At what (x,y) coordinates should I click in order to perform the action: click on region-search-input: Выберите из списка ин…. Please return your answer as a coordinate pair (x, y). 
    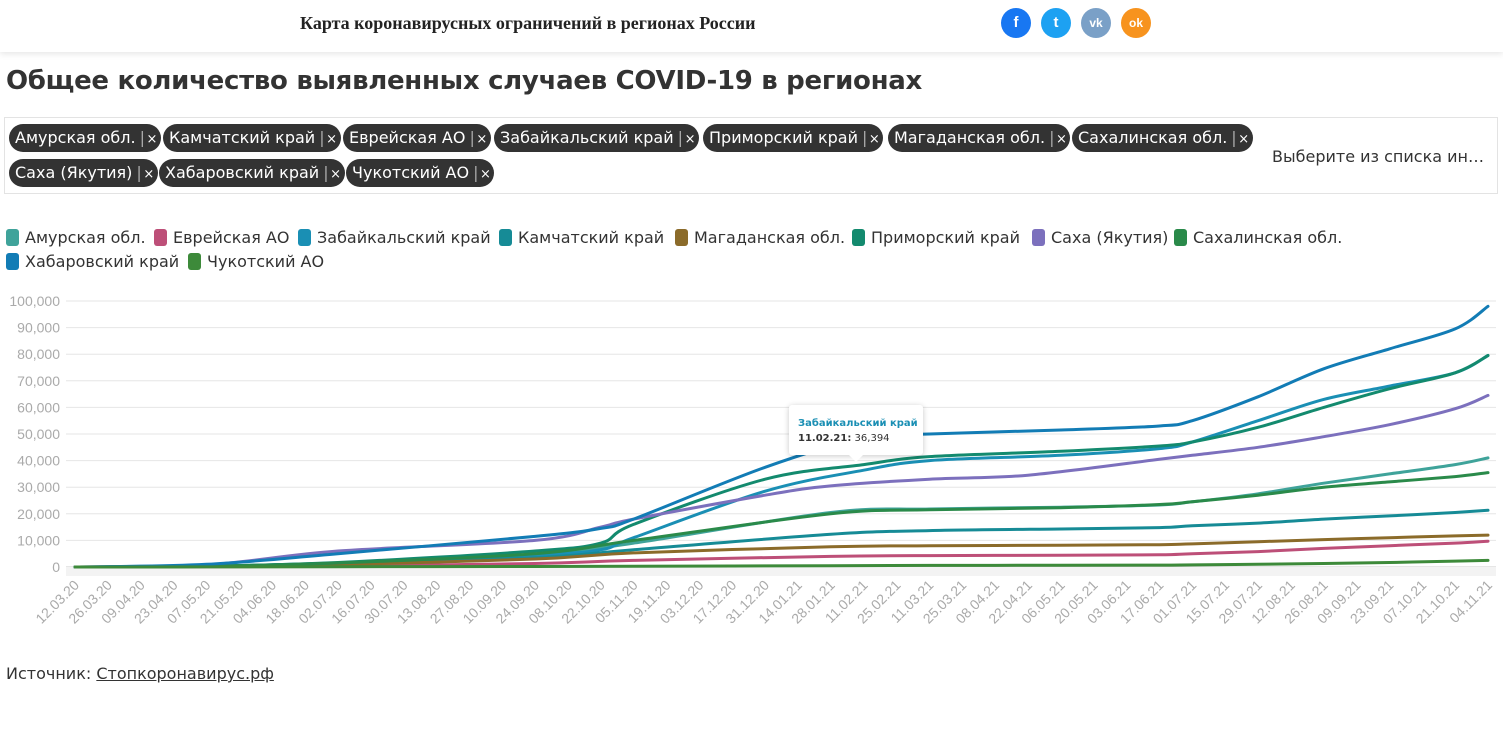
    Looking at the image, I should click on (1378, 156).